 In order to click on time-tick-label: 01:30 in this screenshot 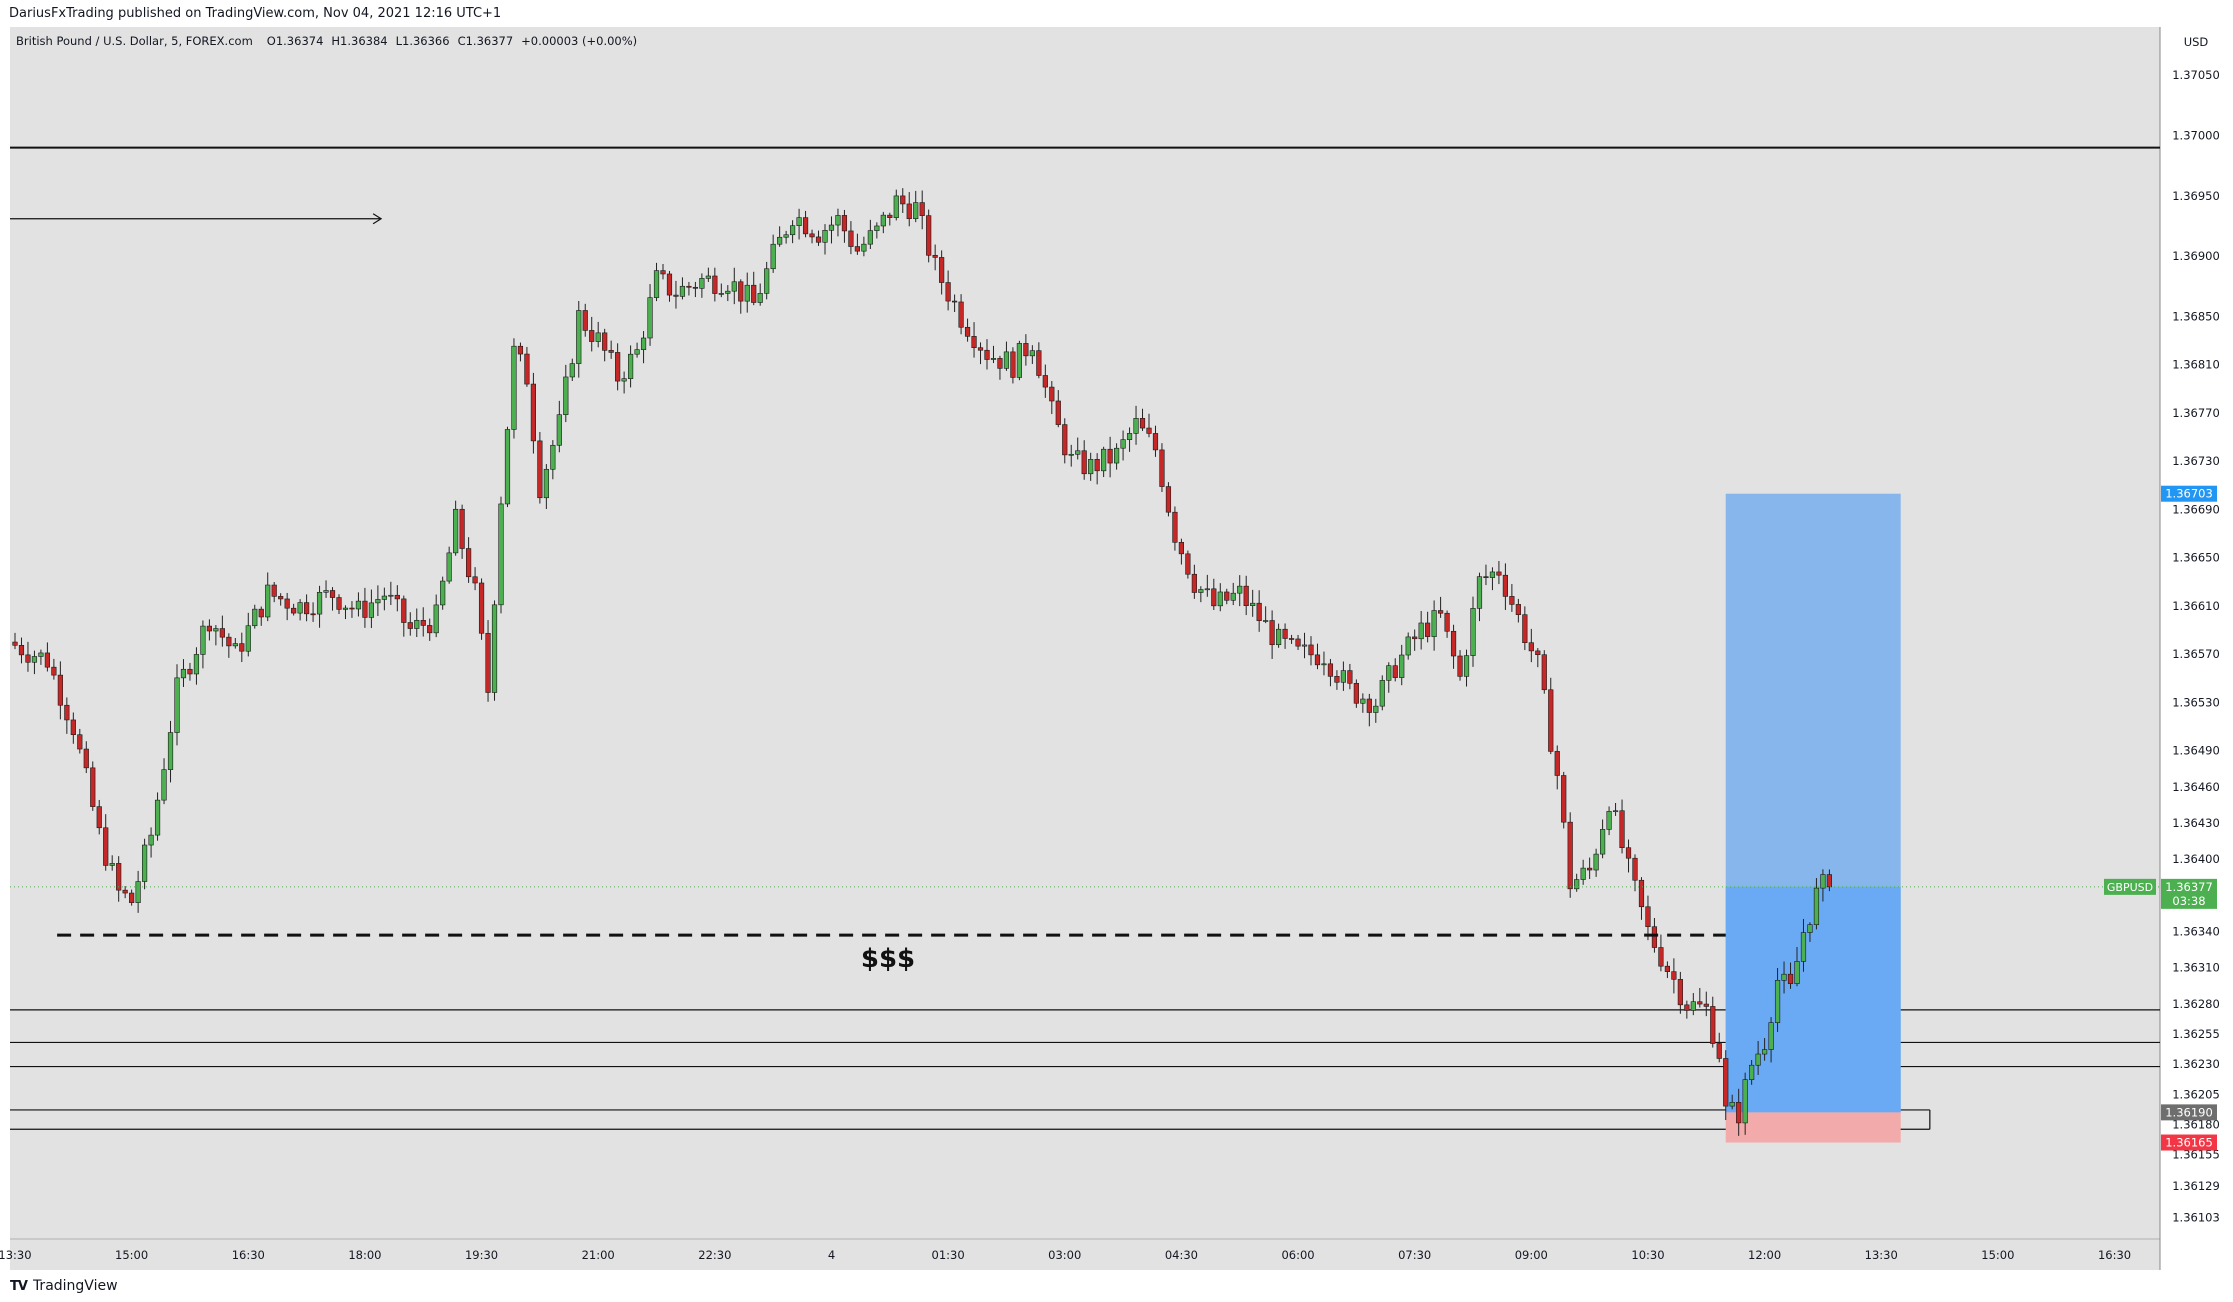, I will do `click(948, 1255)`.